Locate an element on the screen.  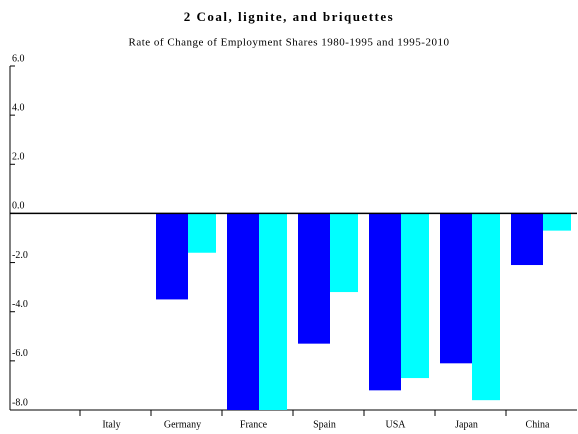
y-tick-label: -8.0 is located at coordinates (20, 402).